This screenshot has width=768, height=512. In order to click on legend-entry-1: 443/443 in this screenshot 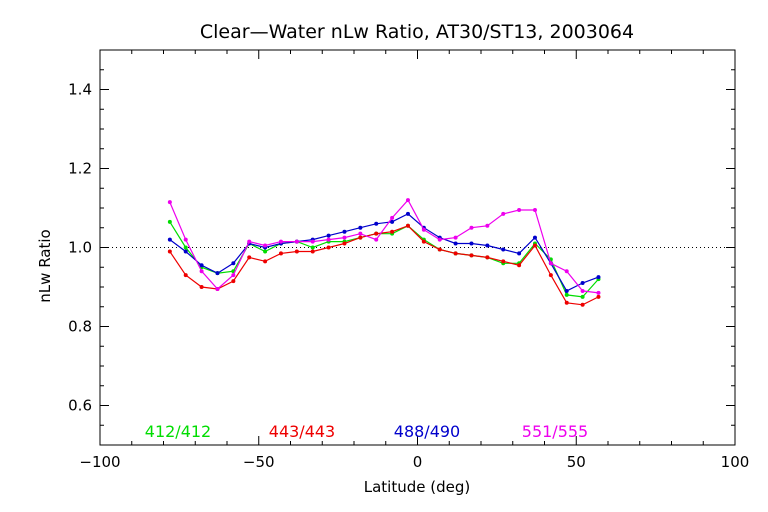, I will do `click(302, 431)`.